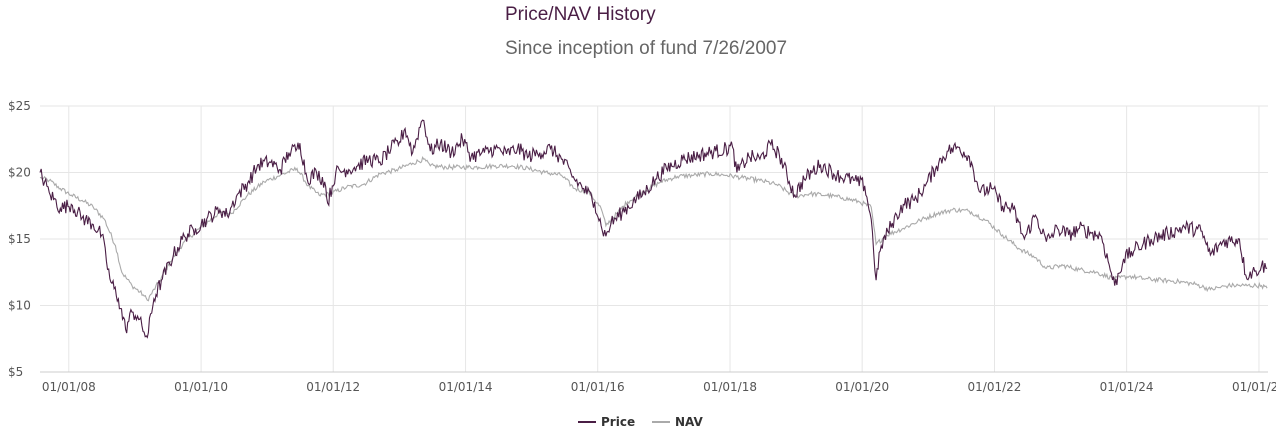  Describe the element at coordinates (15, 372) in the screenshot. I see `y-tick-label: $5` at that location.